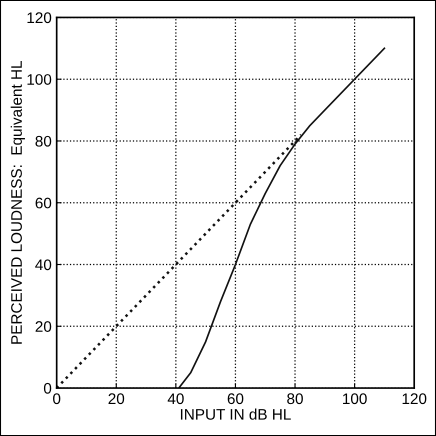 This screenshot has width=436, height=436. What do you see at coordinates (44, 203) in the screenshot?
I see `y-tick-label: 60` at bounding box center [44, 203].